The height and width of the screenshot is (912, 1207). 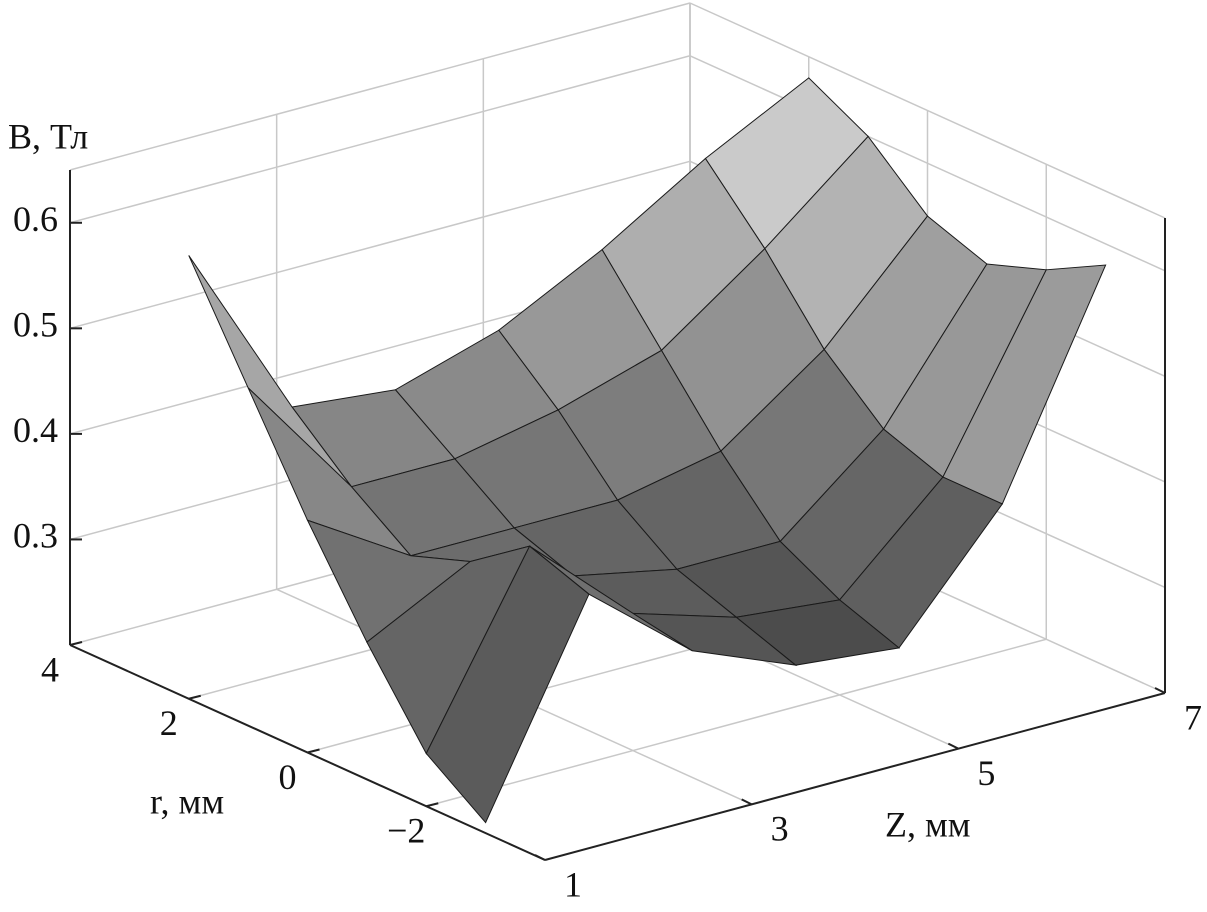 What do you see at coordinates (35, 325) in the screenshot?
I see `z-tick-label: 0.5` at bounding box center [35, 325].